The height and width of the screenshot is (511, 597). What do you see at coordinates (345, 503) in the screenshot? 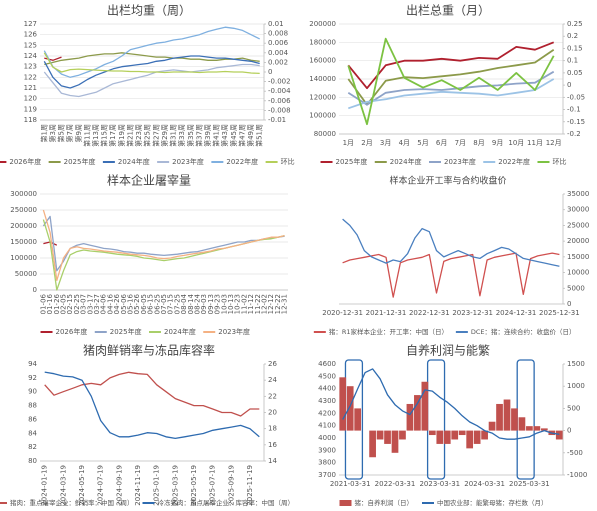
I see `legend-swatch` at bounding box center [345, 503].